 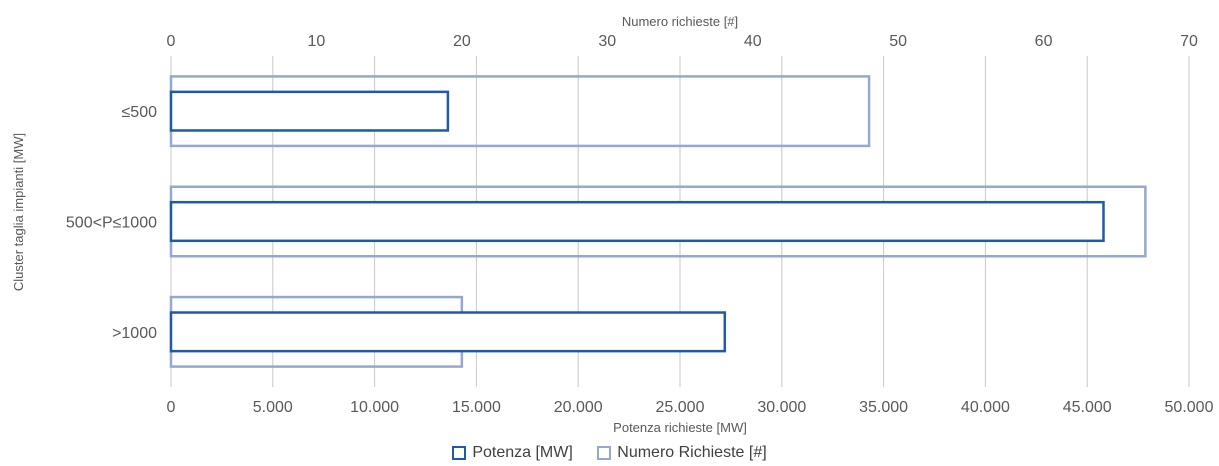 I want to click on y-tick-label: >1000, so click(x=134, y=333).